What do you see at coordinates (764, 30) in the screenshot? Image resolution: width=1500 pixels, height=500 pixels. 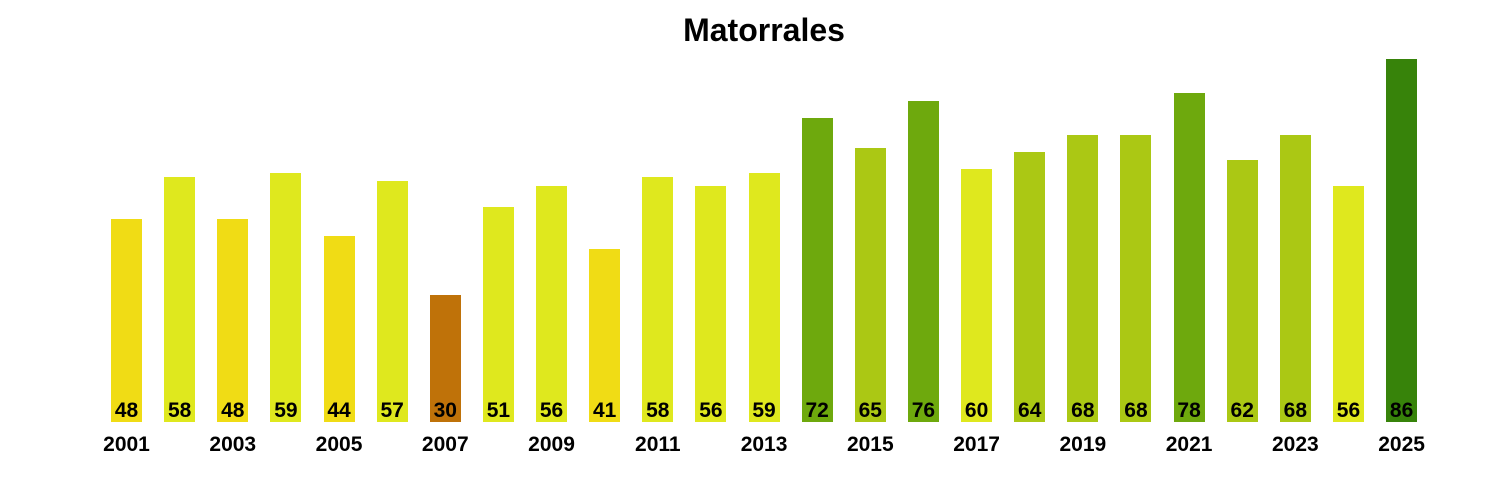 I see `chart-title: Matorrales` at bounding box center [764, 30].